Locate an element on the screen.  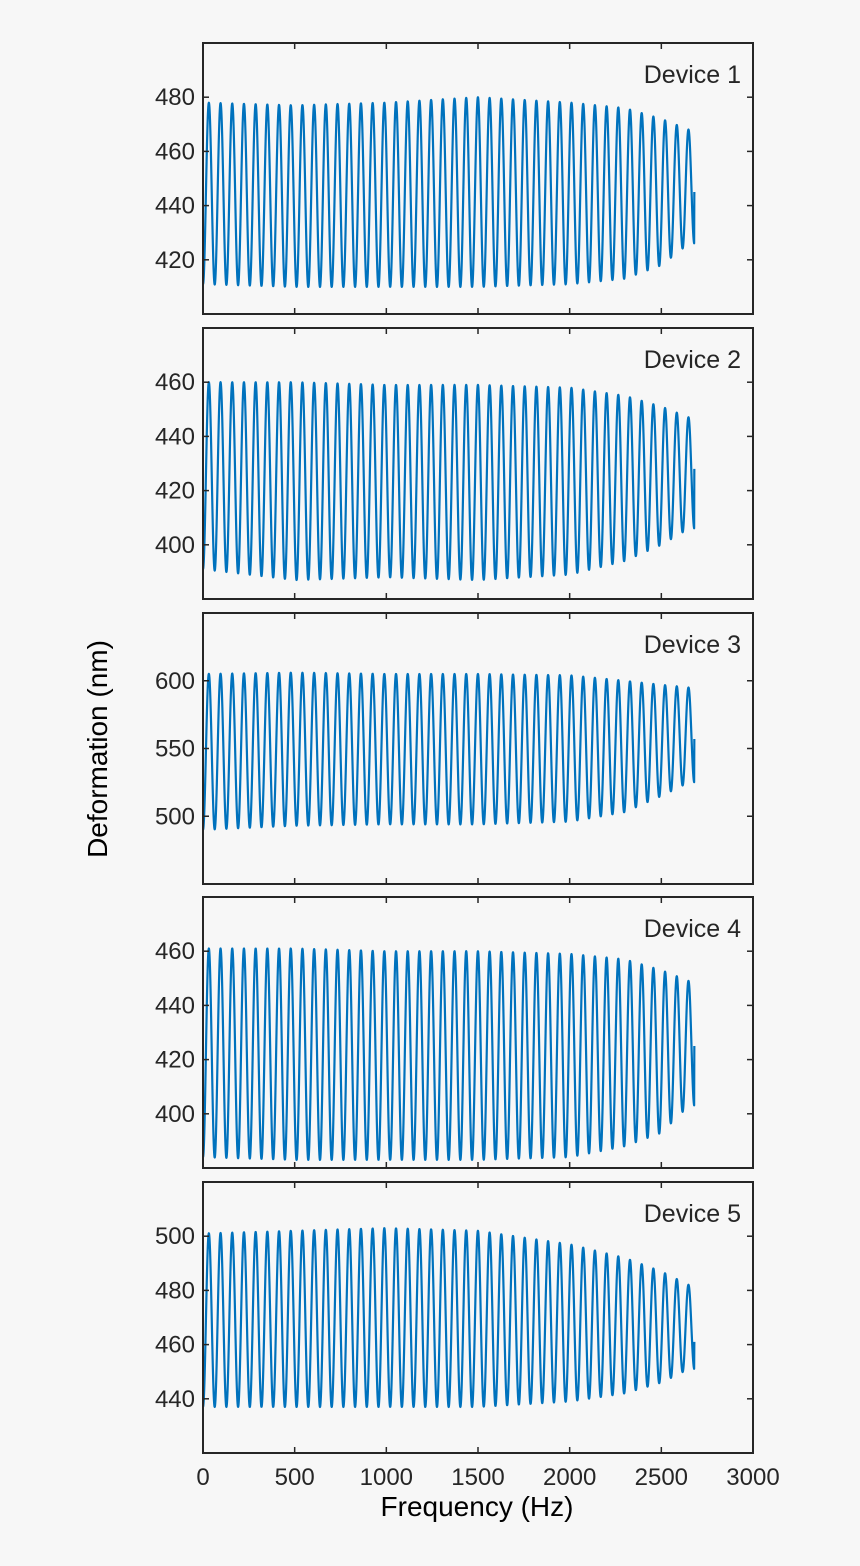
panel-label: Device 4 is located at coordinates (692, 929).